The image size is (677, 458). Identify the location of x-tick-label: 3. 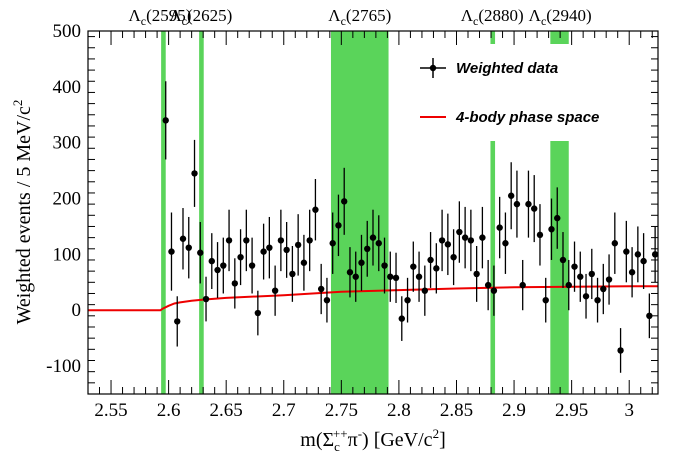
(629, 410).